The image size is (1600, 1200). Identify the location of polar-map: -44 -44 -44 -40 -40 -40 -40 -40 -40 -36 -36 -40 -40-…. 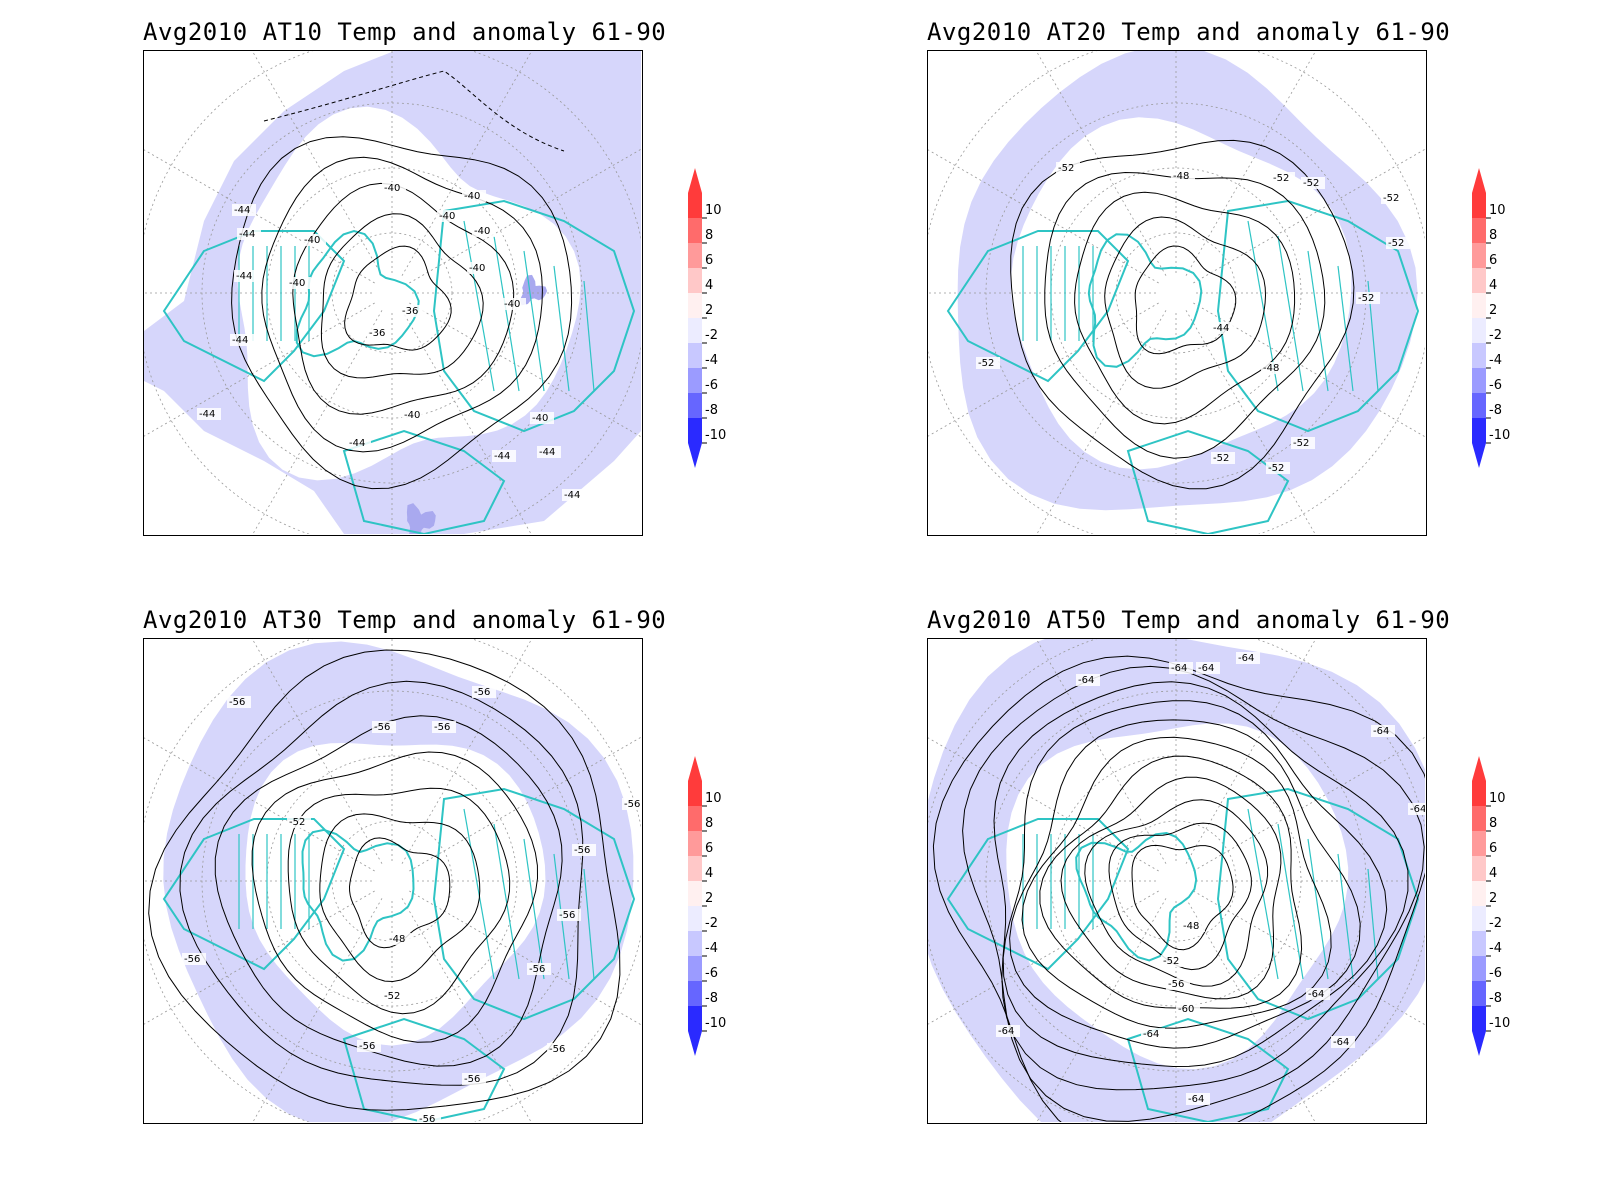
(393, 293).